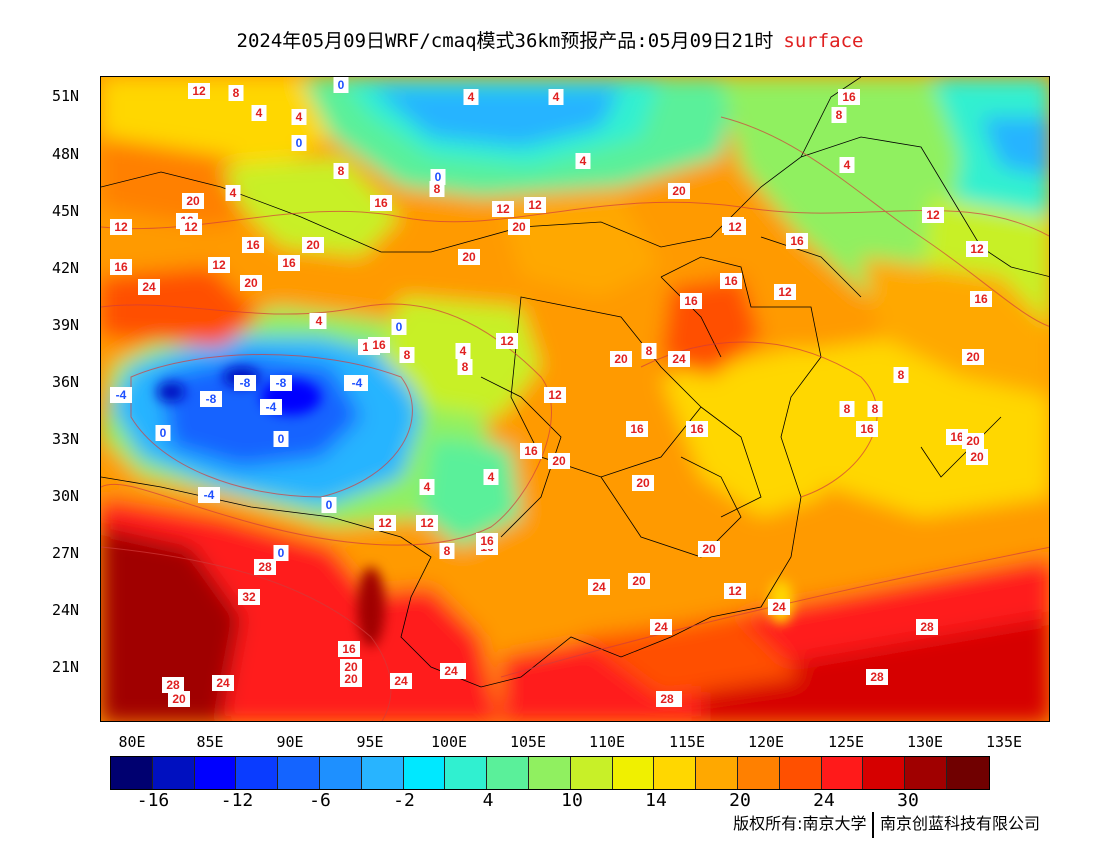 This screenshot has width=1100, height=850. Describe the element at coordinates (370, 742) in the screenshot. I see `longitude-label: 95E` at that location.